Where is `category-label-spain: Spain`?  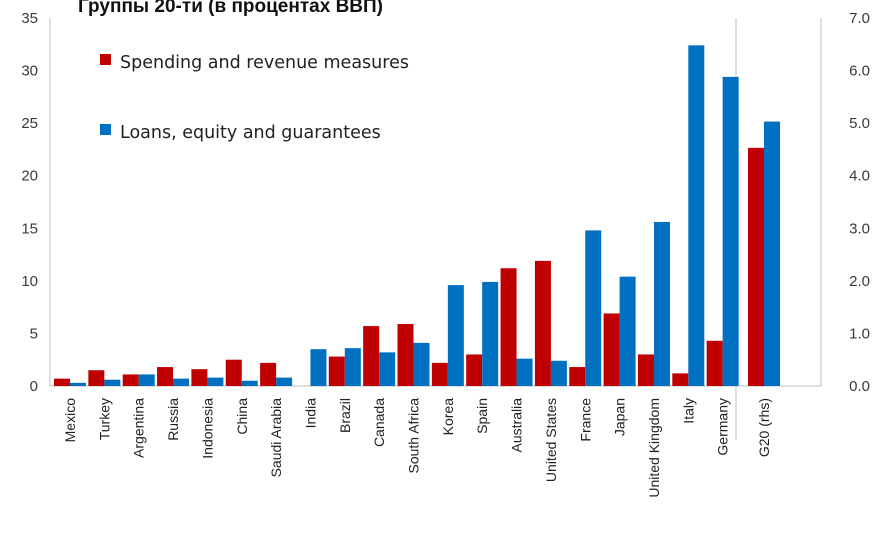 category-label-spain: Spain is located at coordinates (482, 416).